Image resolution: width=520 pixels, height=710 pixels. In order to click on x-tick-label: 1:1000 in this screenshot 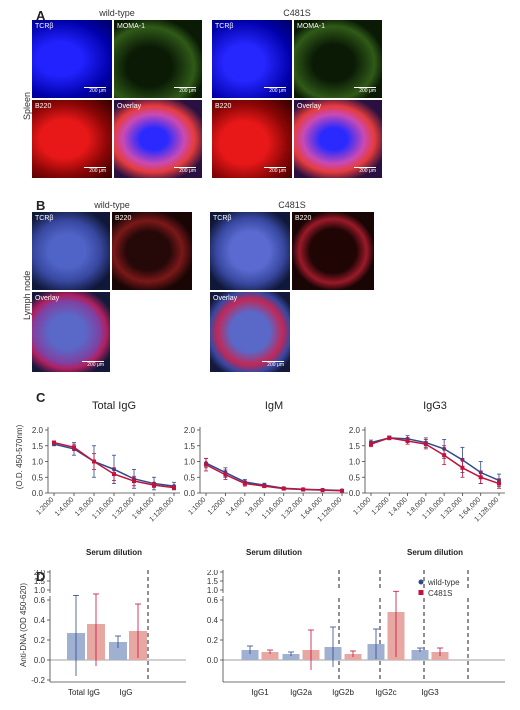, I will do `click(197, 506)`.